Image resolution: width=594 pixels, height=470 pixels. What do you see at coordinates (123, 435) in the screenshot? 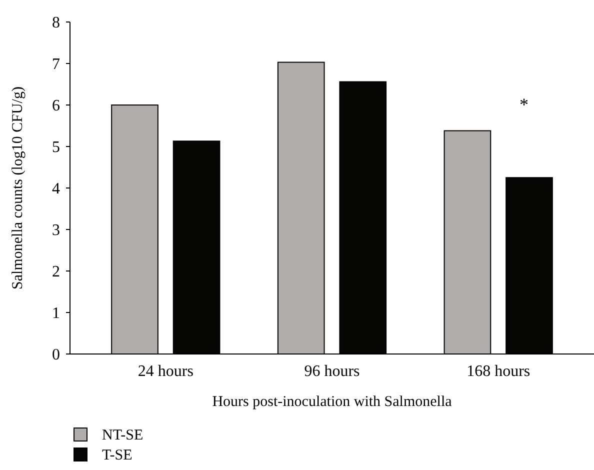
I see `legend-label: NT-SE` at bounding box center [123, 435].